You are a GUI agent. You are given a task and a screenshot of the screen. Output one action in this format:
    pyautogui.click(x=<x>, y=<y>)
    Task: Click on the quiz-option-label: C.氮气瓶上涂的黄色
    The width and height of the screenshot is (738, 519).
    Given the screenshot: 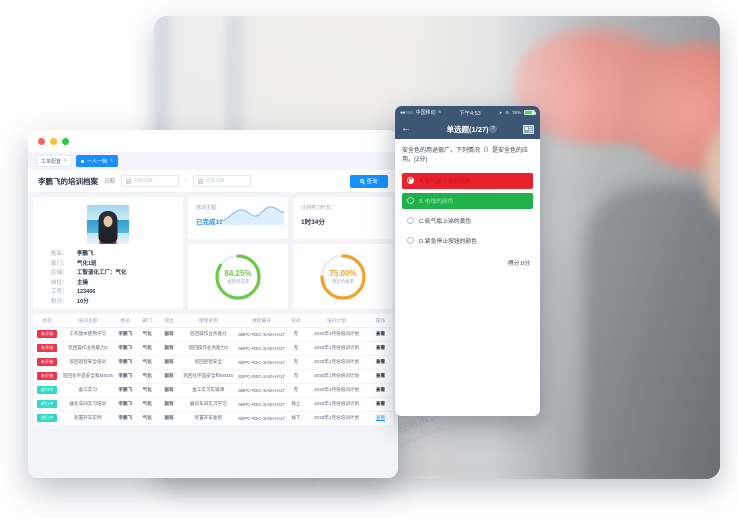 What is the action you would take?
    pyautogui.click(x=445, y=222)
    